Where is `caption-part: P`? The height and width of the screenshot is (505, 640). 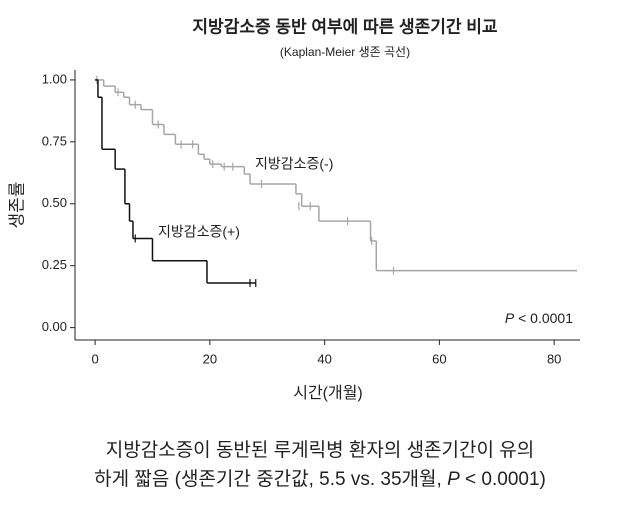
caption-part: P is located at coordinates (453, 479).